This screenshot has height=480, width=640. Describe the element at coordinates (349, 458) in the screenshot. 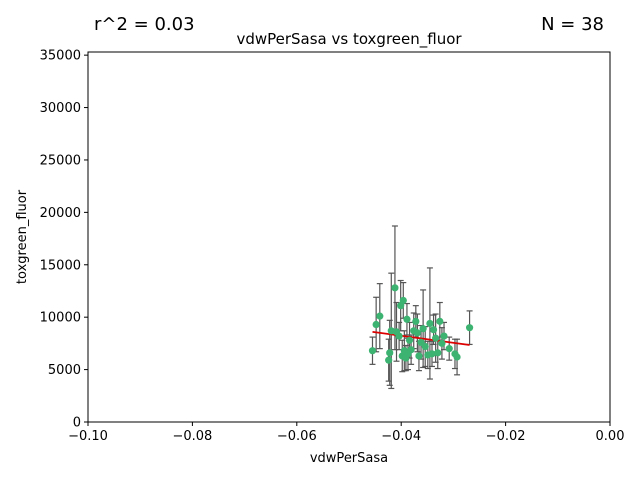

I see `x-axis-label: vdwPerSasa` at that location.